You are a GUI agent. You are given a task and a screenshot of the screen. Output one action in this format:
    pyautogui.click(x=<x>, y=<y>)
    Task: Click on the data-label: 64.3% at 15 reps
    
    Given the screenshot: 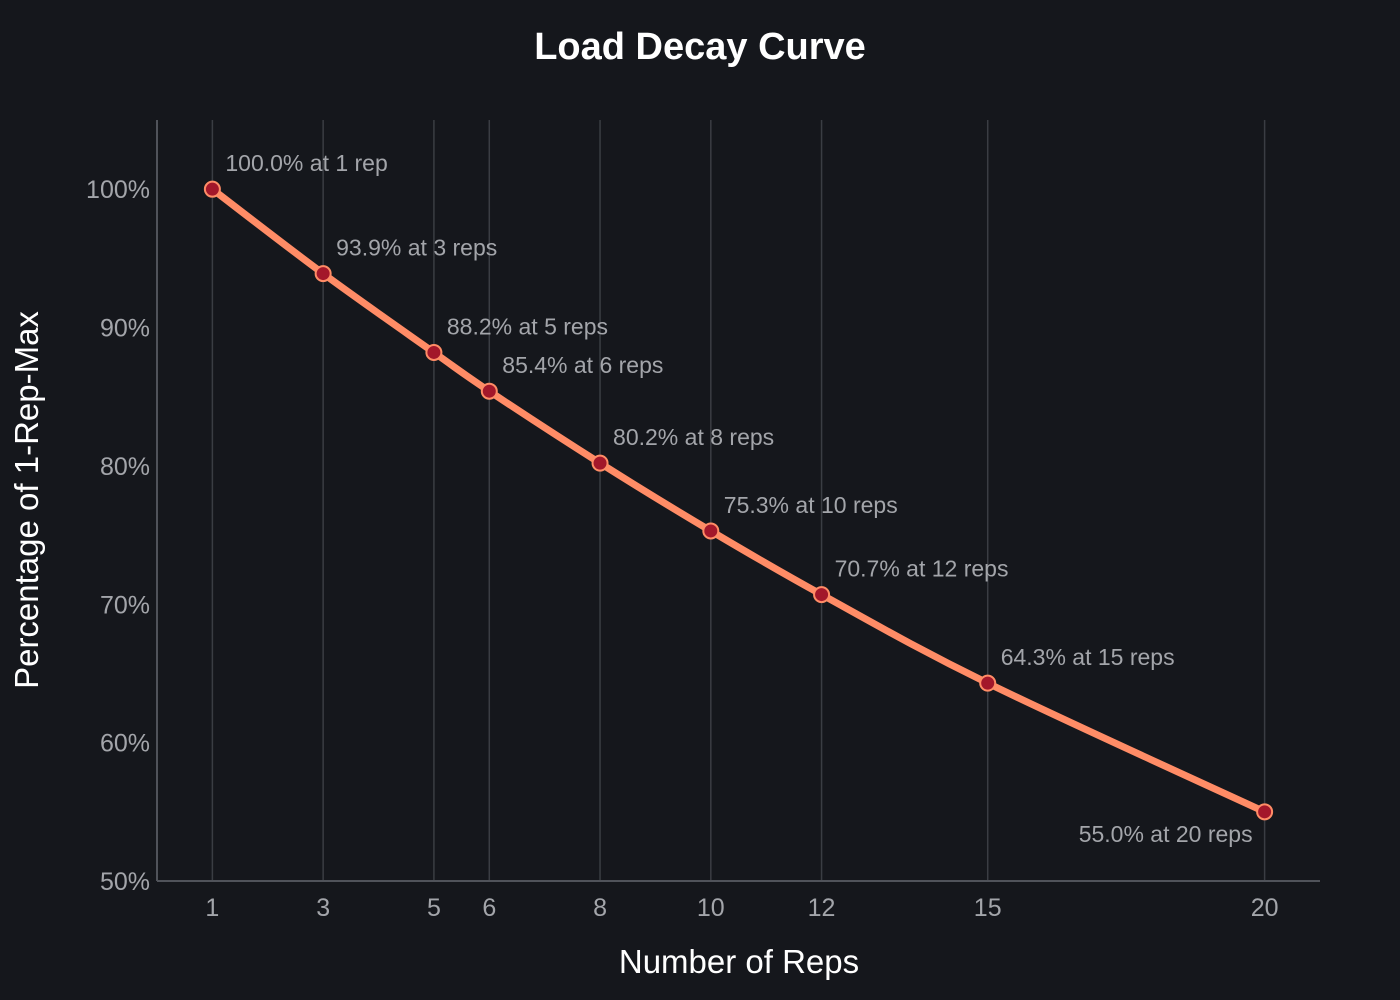 What is the action you would take?
    pyautogui.click(x=1088, y=657)
    